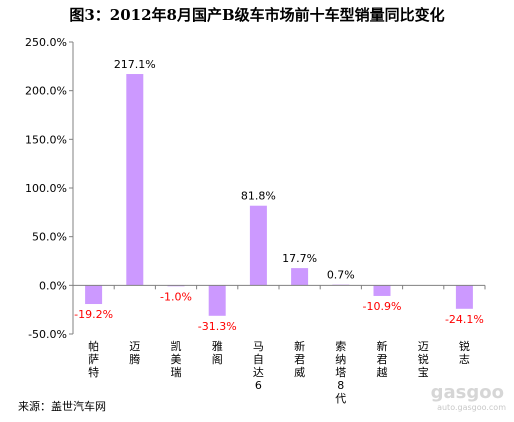  What do you see at coordinates (299, 258) in the screenshot?
I see `data-label: 17.7%` at bounding box center [299, 258].